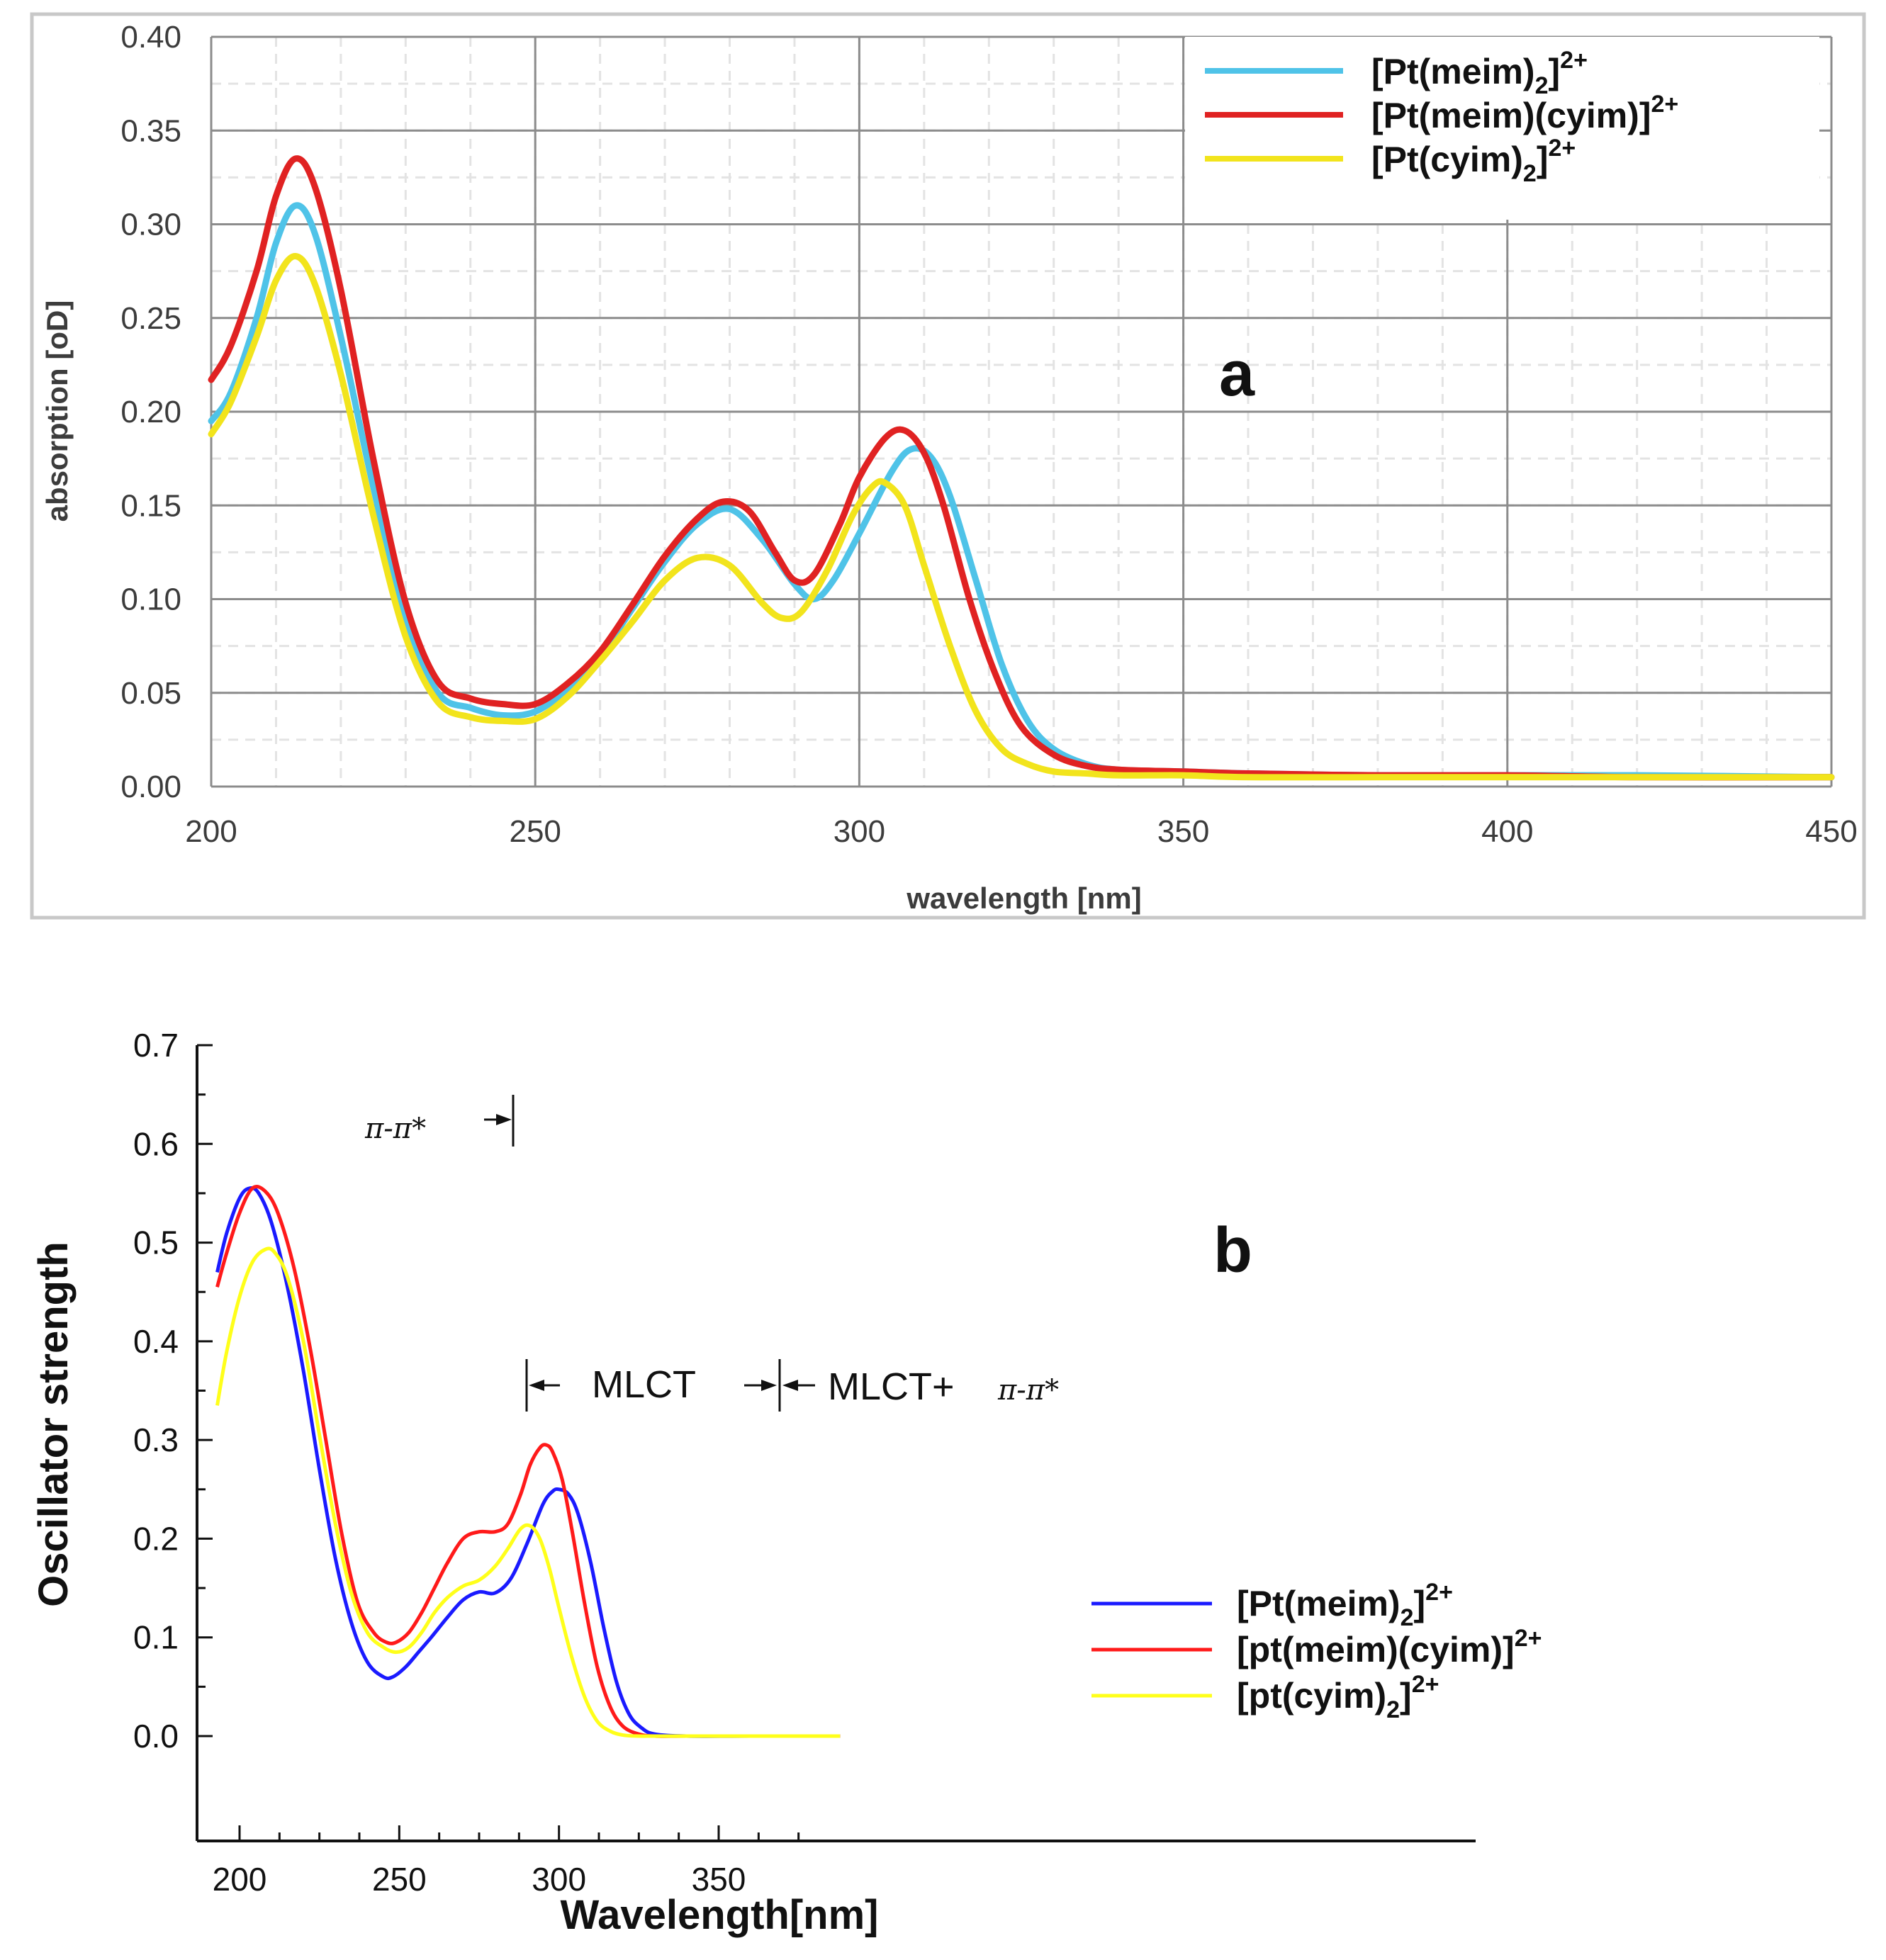 Image resolution: width=1886 pixels, height=1960 pixels. What do you see at coordinates (1338, 1697) in the screenshot?
I see `panel-b-legend-label-2: [pt(cyim)2]2+` at bounding box center [1338, 1697].